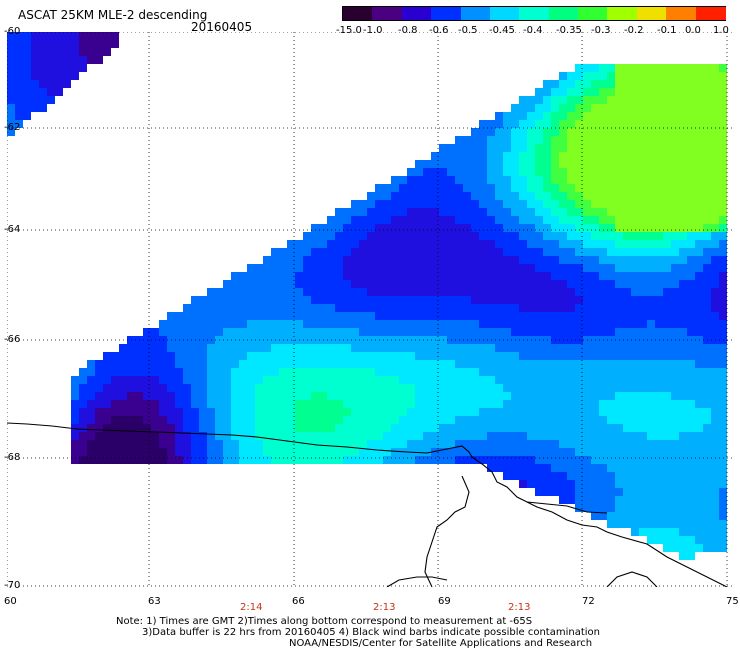 The width and height of the screenshot is (740, 650). I want to click on lat-label: -70, so click(12, 585).